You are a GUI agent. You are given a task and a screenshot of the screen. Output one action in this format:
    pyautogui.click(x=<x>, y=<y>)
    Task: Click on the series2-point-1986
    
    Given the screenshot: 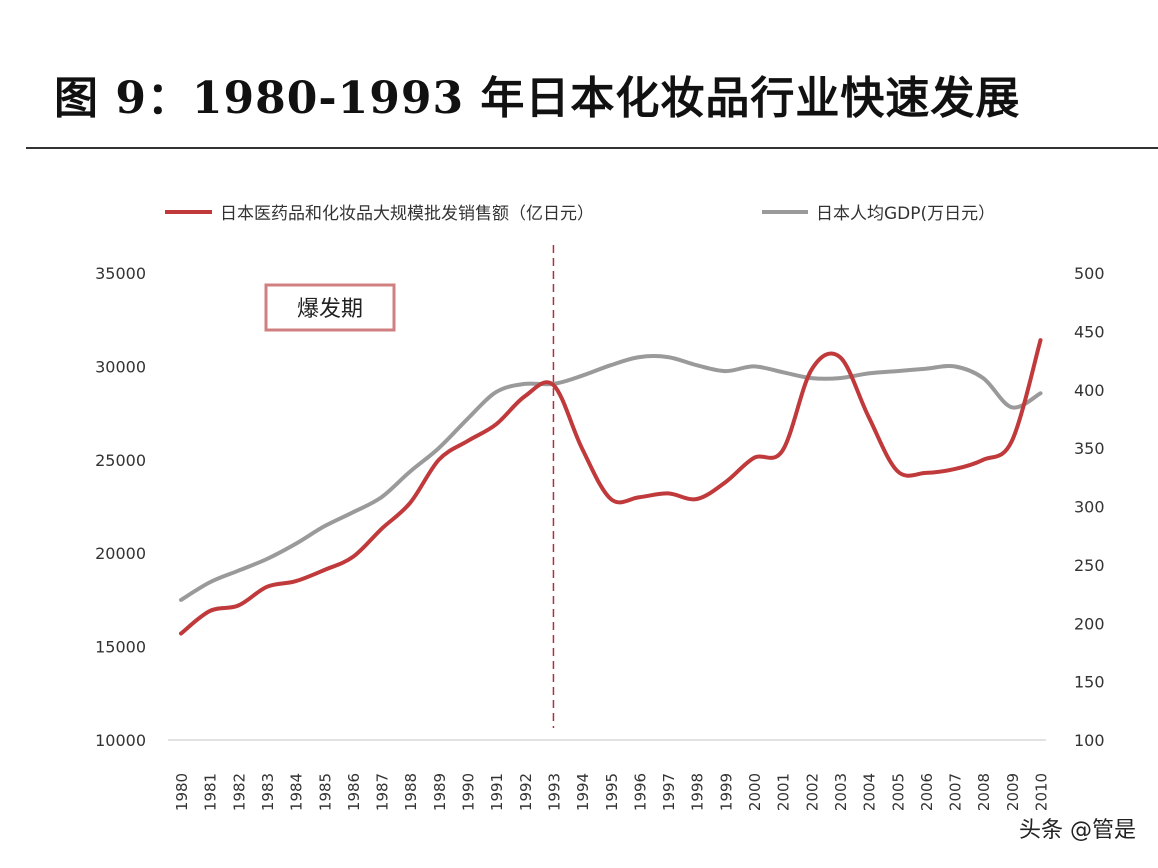 What is the action you would take?
    pyautogui.click(x=353, y=512)
    